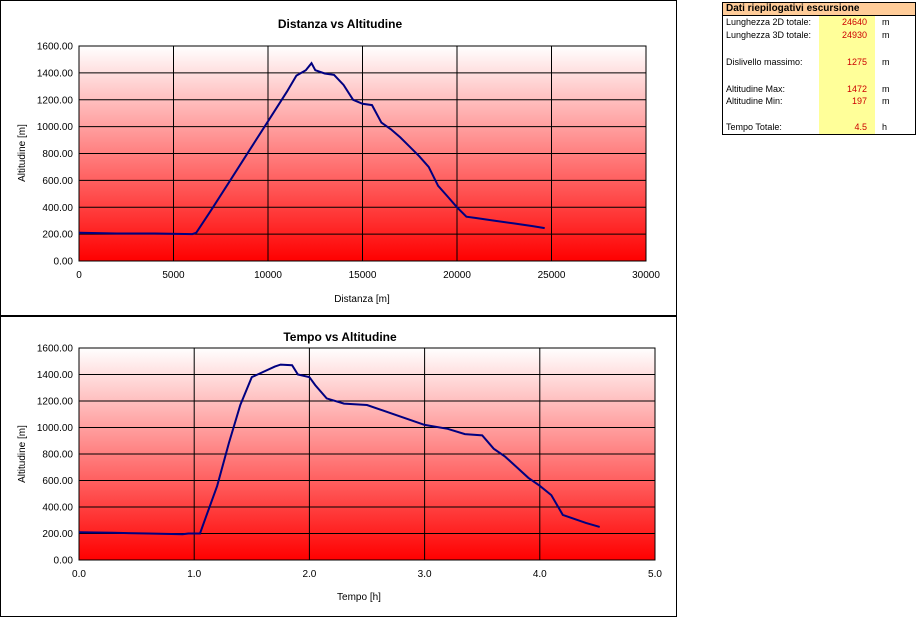  What do you see at coordinates (854, 35) in the screenshot?
I see `row-value: 24930` at bounding box center [854, 35].